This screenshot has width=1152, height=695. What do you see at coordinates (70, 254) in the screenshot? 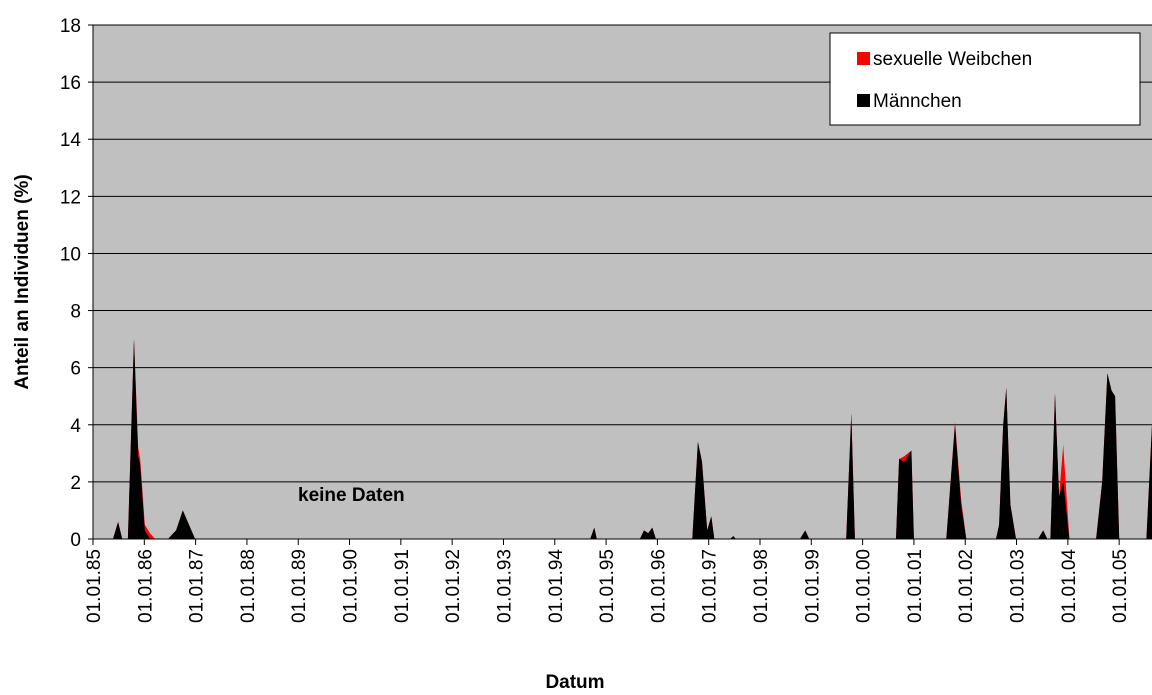
I see `y-tick-label: 10` at bounding box center [70, 254].